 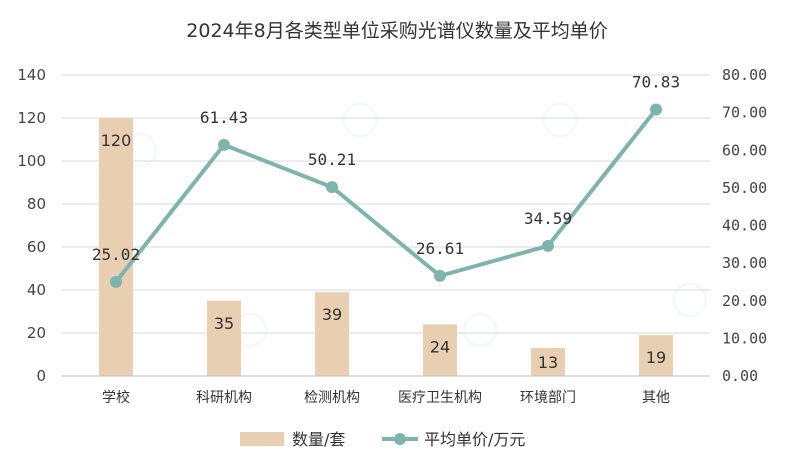 What do you see at coordinates (744, 301) in the screenshot?
I see `y-right-tick-label: 20.00` at bounding box center [744, 301].